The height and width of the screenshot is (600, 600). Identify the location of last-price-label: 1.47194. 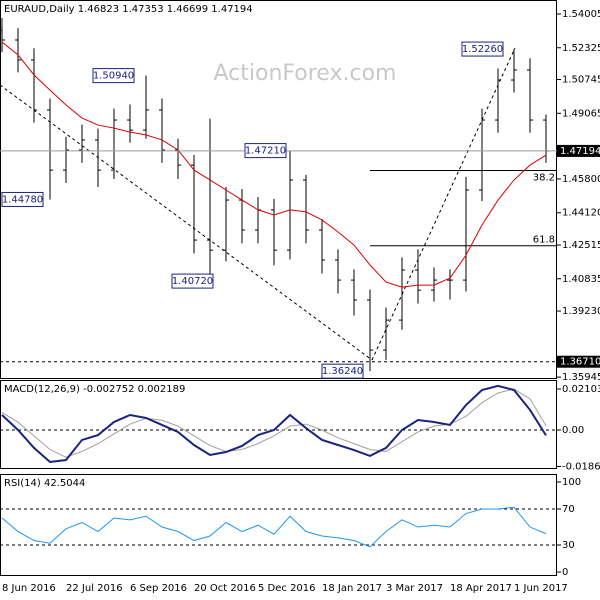
(580, 151).